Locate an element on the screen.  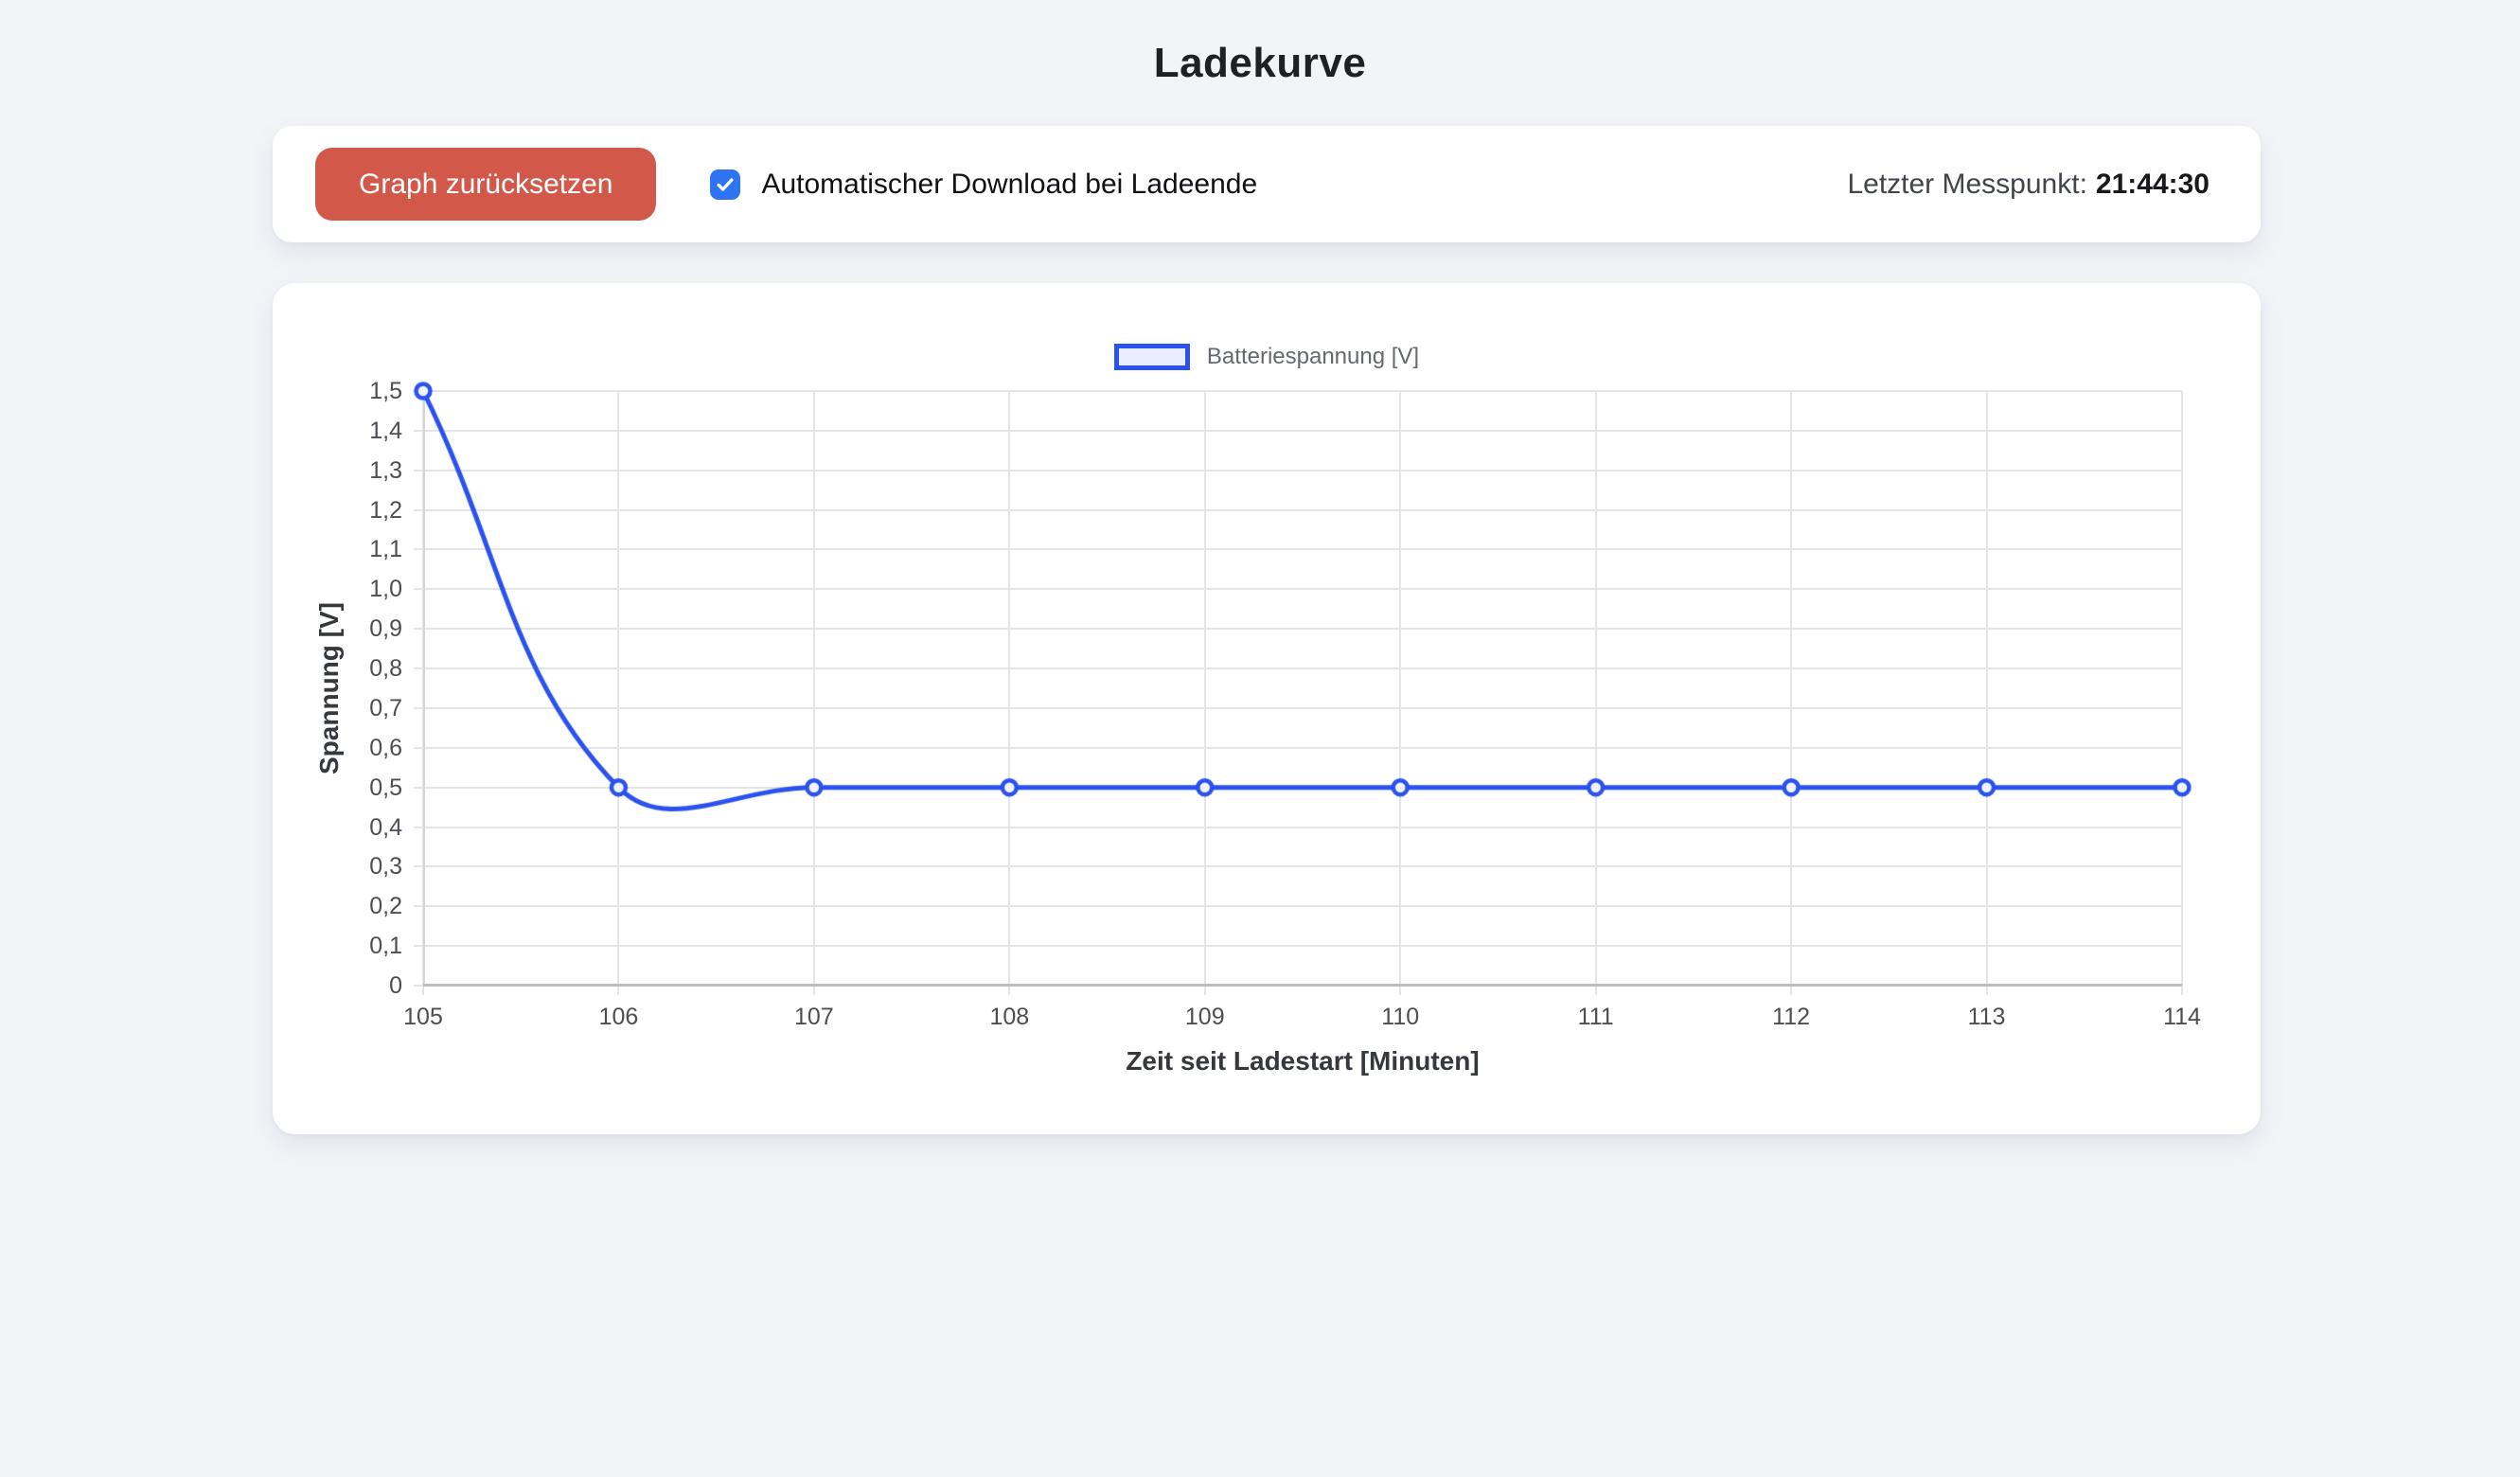
legend-item: Batteriespannung [V] is located at coordinates (1267, 357).